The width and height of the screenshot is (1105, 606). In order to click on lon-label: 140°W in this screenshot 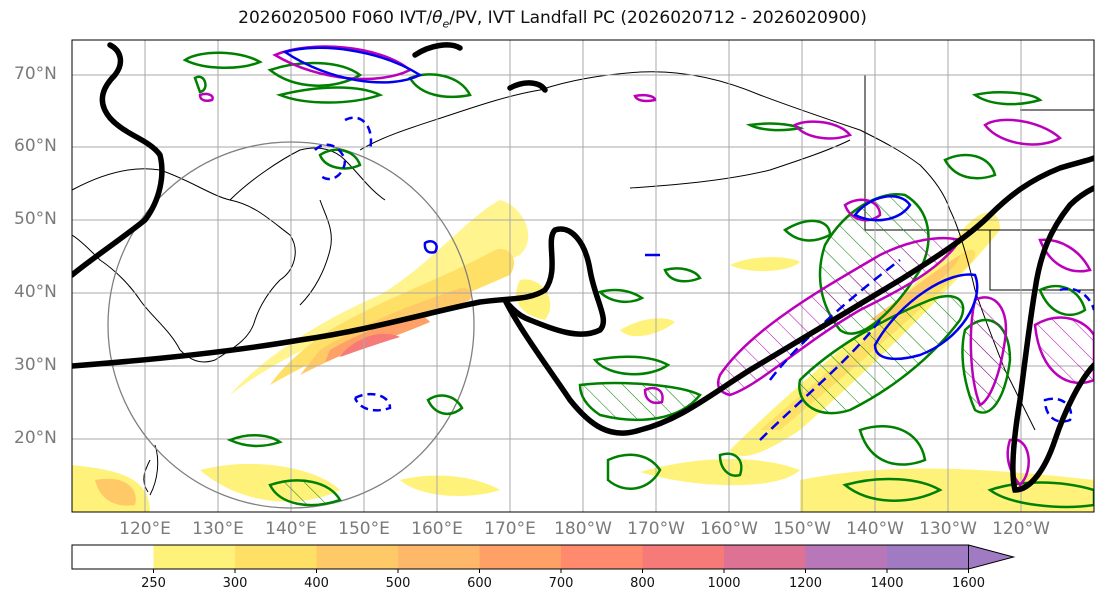, I will do `click(875, 529)`.